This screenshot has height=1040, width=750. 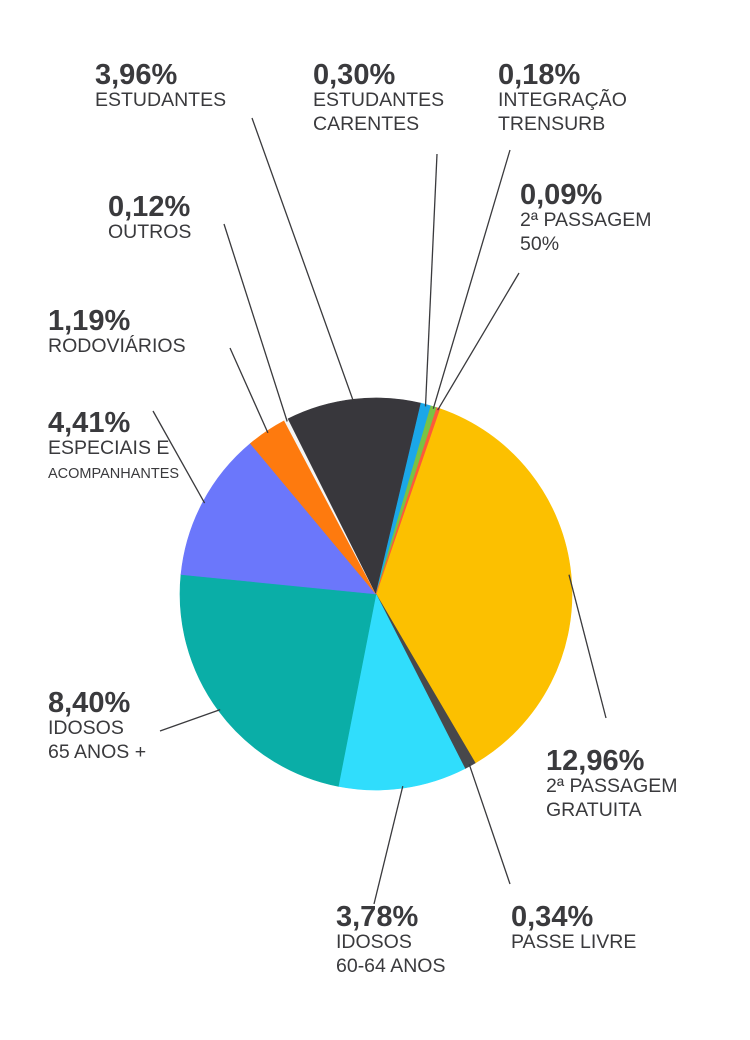 What do you see at coordinates (539, 75) in the screenshot?
I see `slice-percent-label: 0,18%` at bounding box center [539, 75].